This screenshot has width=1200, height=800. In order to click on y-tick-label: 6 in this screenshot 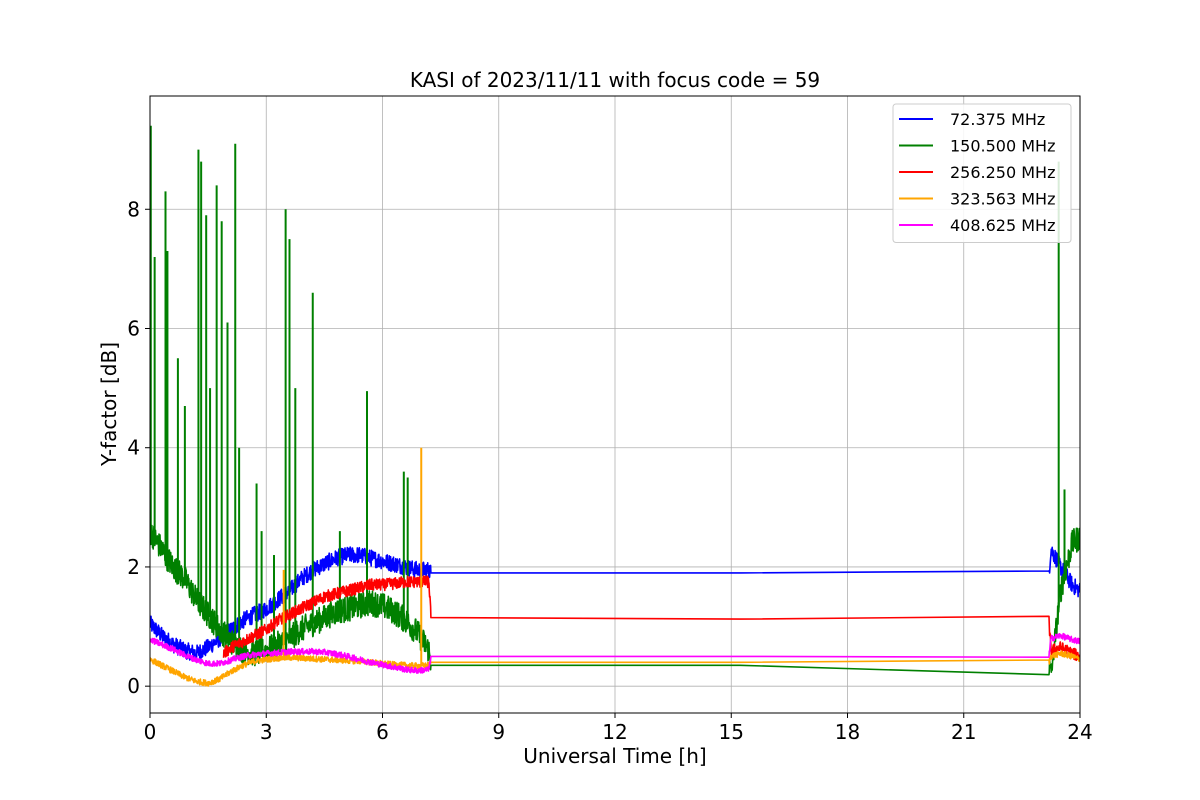, I will do `click(133, 328)`.